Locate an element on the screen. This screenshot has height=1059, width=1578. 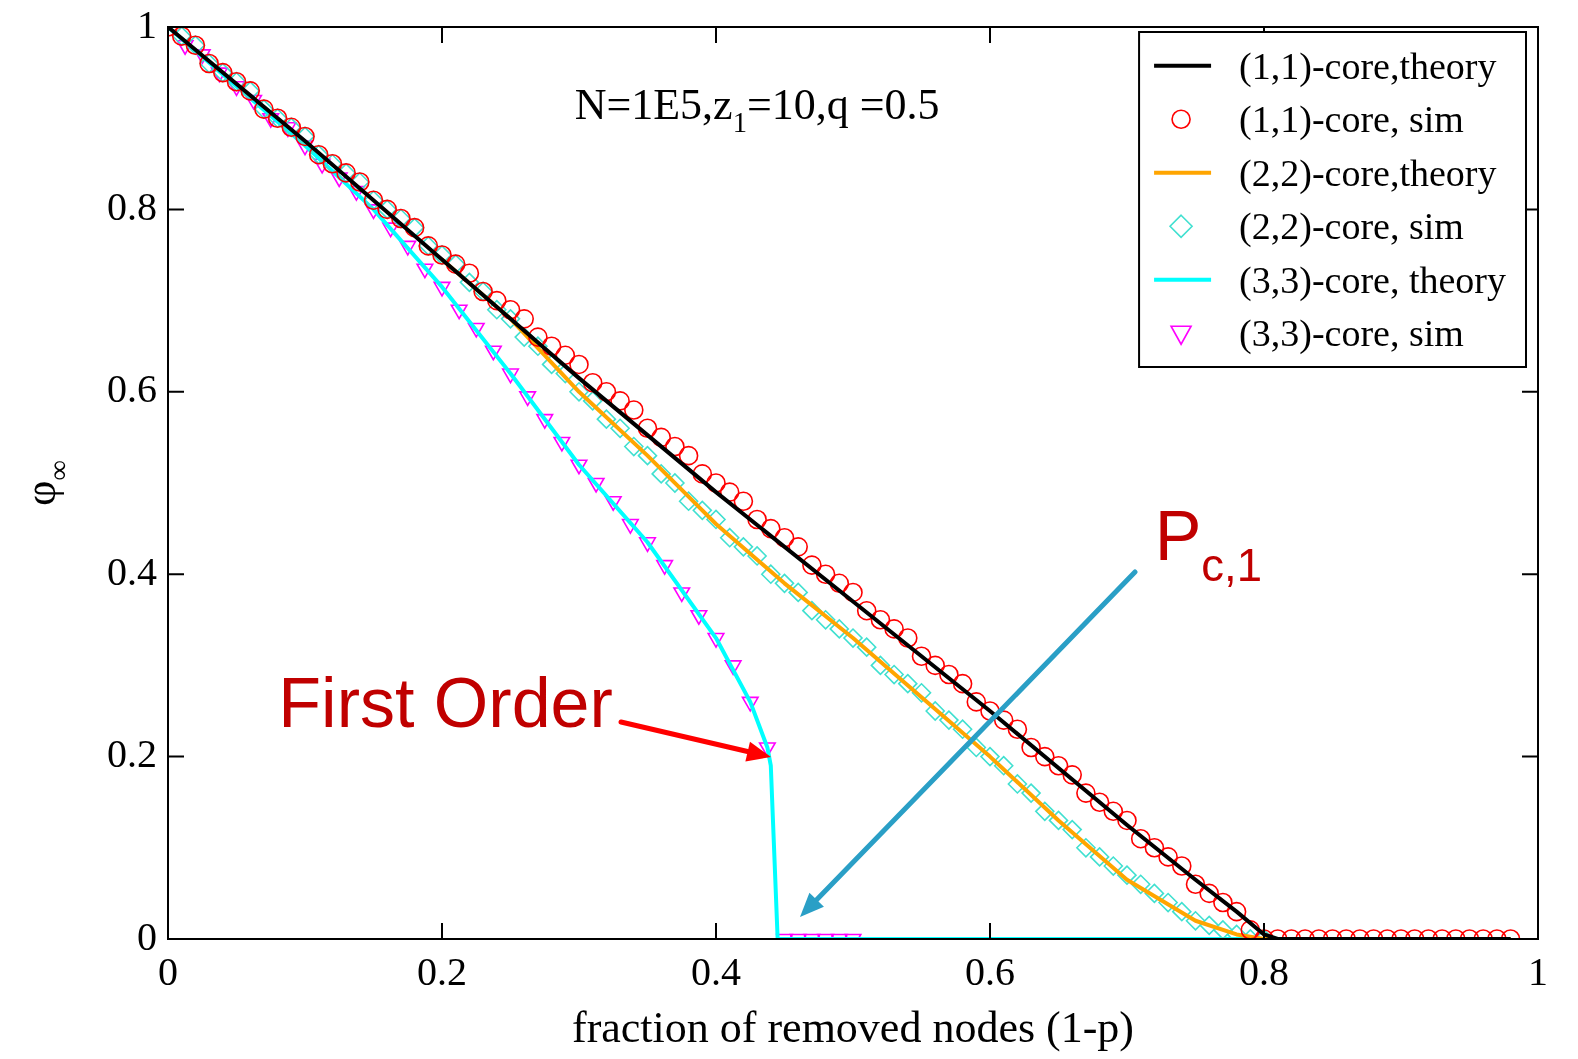
legend-label: (2,2)-core, sim is located at coordinates (1351, 227).